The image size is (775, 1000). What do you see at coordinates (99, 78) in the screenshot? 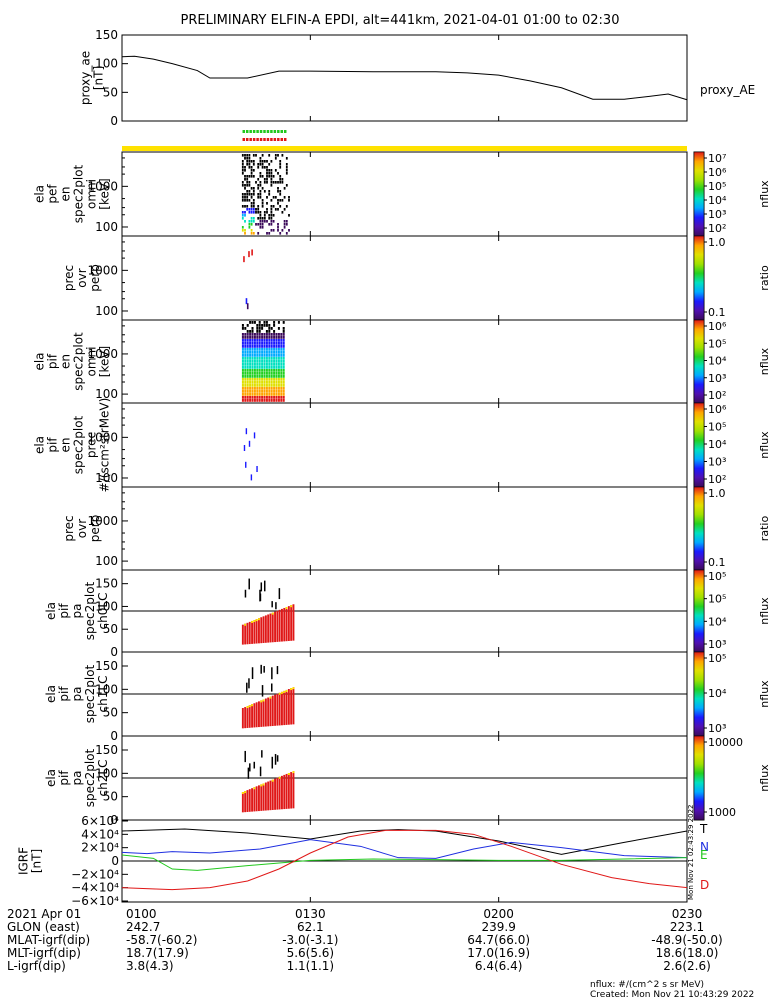
I see `y-axis-label-line: [nT]` at bounding box center [99, 78].